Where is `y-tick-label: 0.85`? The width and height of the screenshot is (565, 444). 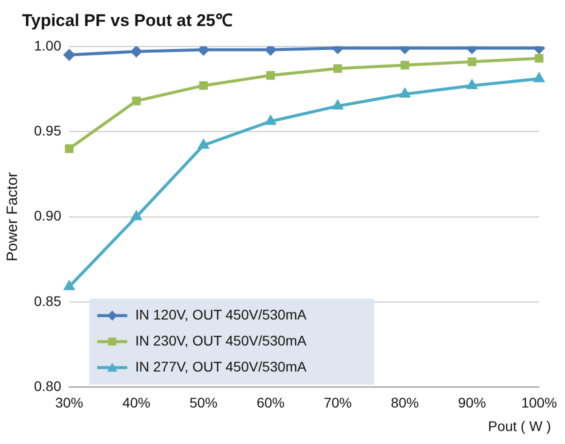
y-tick-label: 0.85 is located at coordinates (48, 300).